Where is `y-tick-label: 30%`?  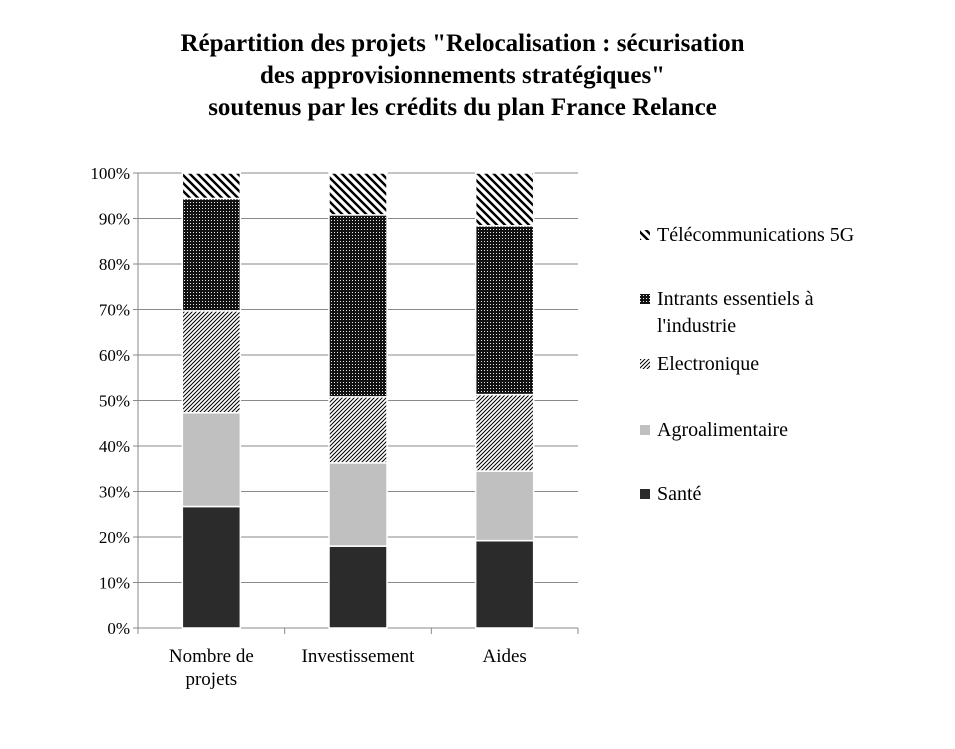 y-tick-label: 30% is located at coordinates (114, 492).